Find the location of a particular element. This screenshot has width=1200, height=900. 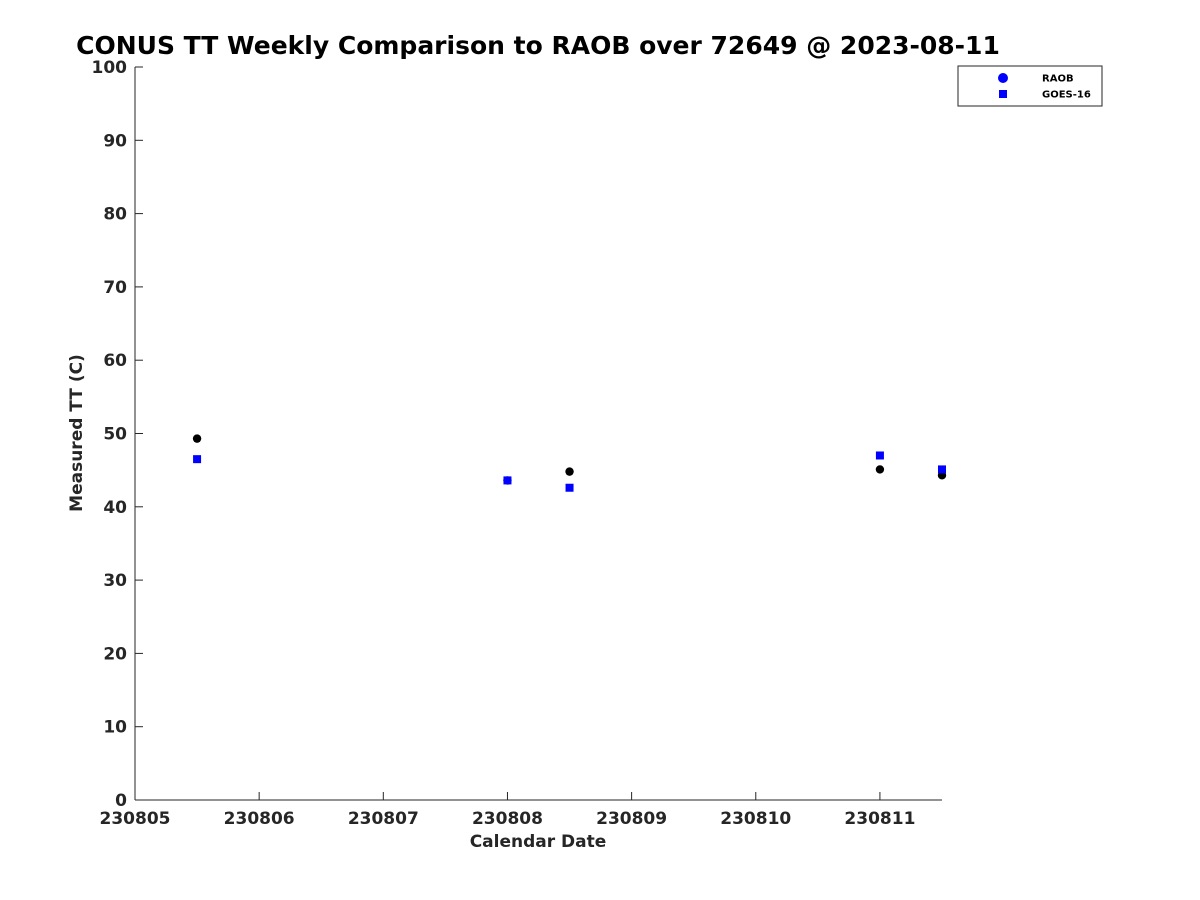

x-tick-label: 230806 is located at coordinates (259, 819).